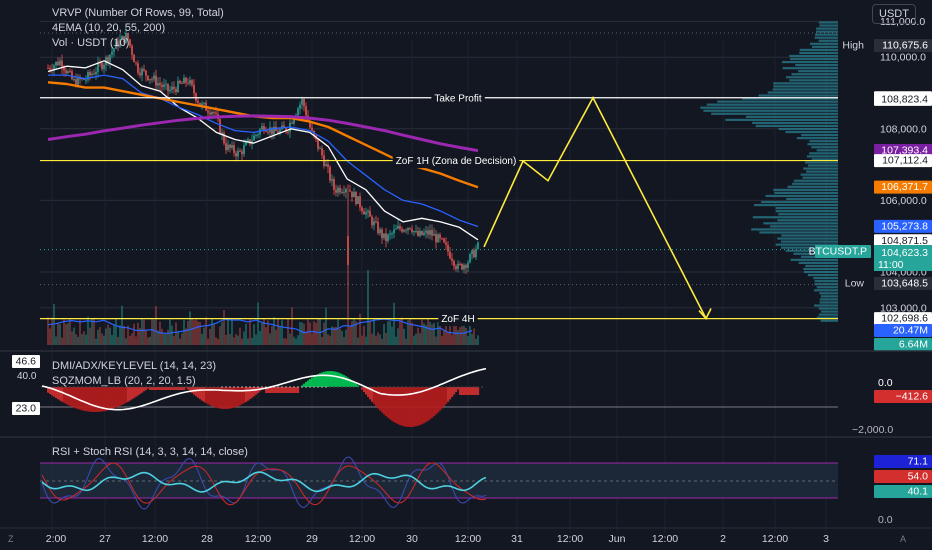 The height and width of the screenshot is (550, 932). Describe the element at coordinates (138, 13) in the screenshot. I see `vrvp-legend: VRVP (Number Of Rows, 99, Total)` at that location.